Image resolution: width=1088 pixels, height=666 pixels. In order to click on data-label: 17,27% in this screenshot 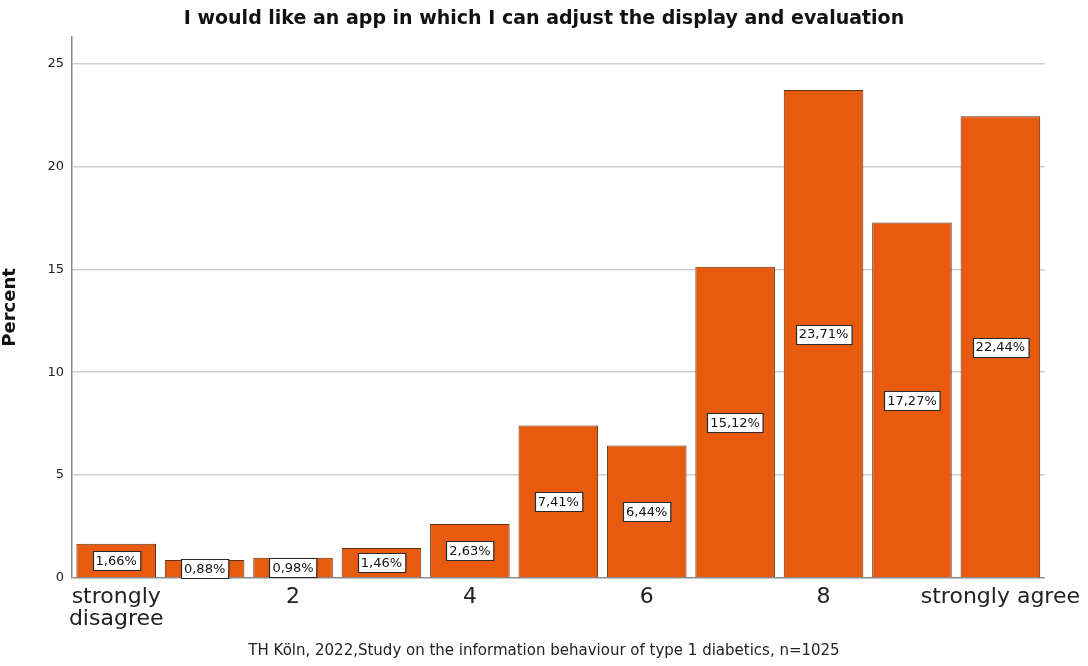, I will do `click(912, 400)`.